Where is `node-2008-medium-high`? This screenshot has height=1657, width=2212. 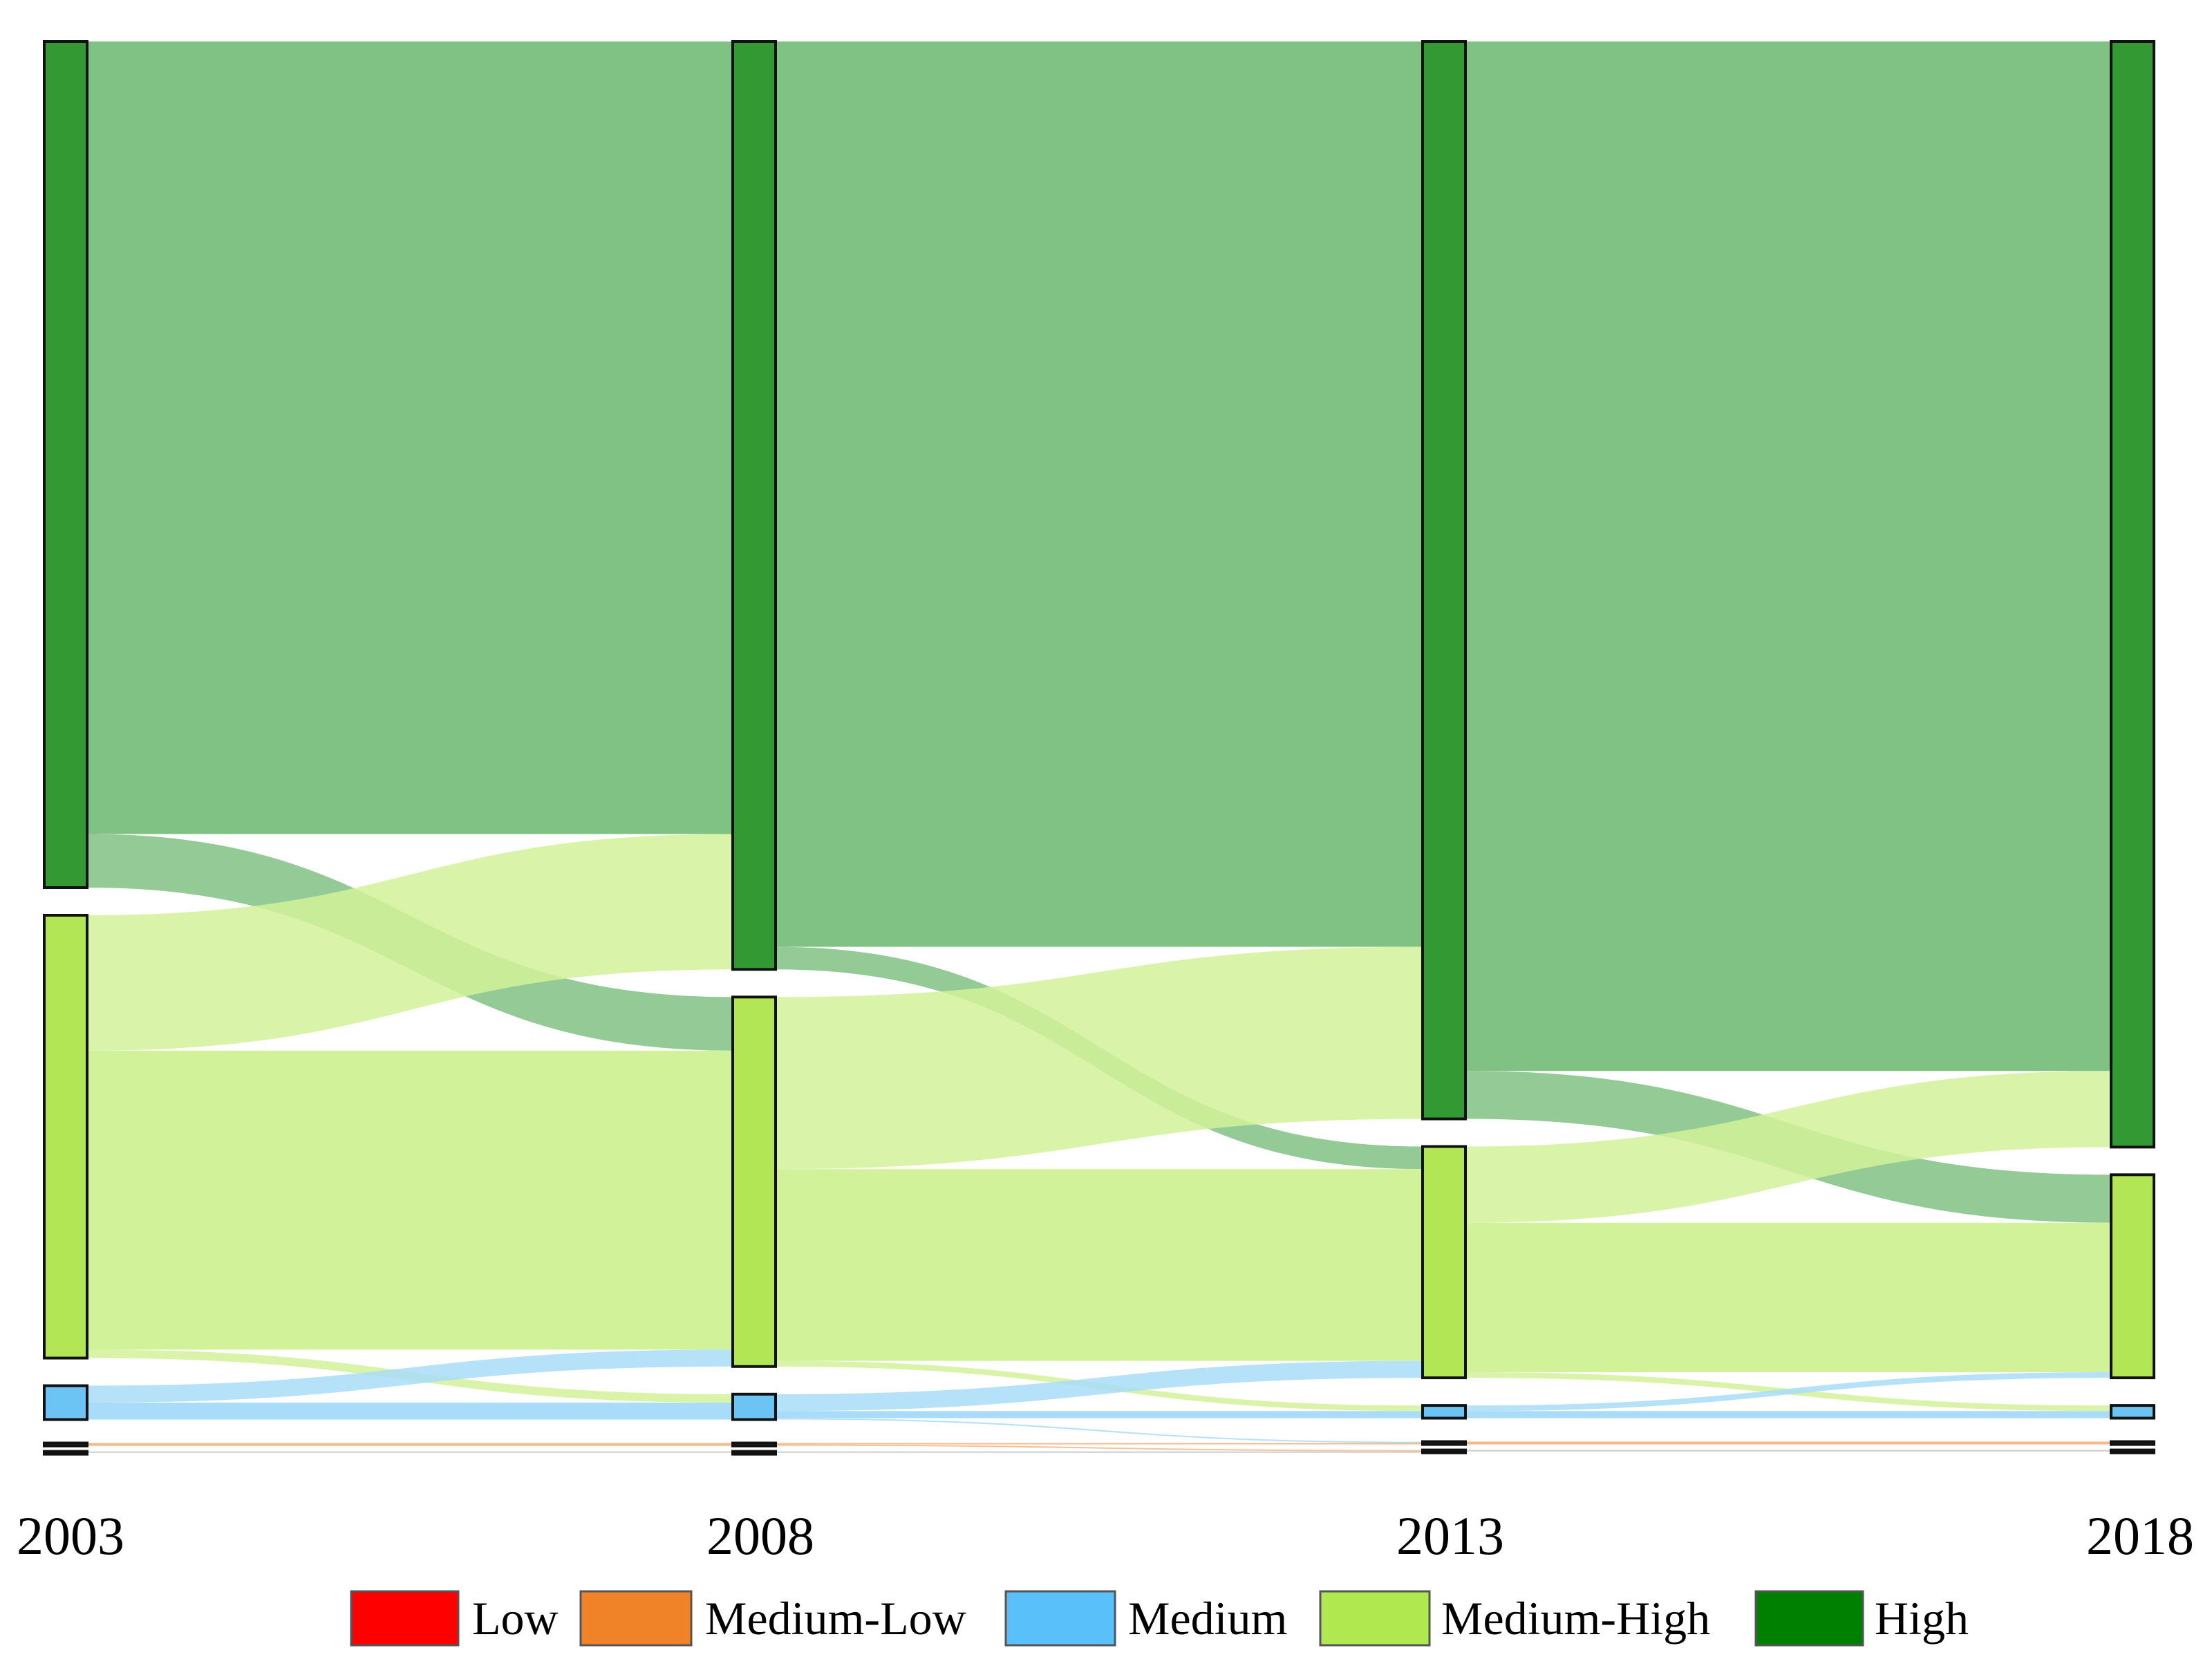
node-2008-medium-high is located at coordinates (754, 1181).